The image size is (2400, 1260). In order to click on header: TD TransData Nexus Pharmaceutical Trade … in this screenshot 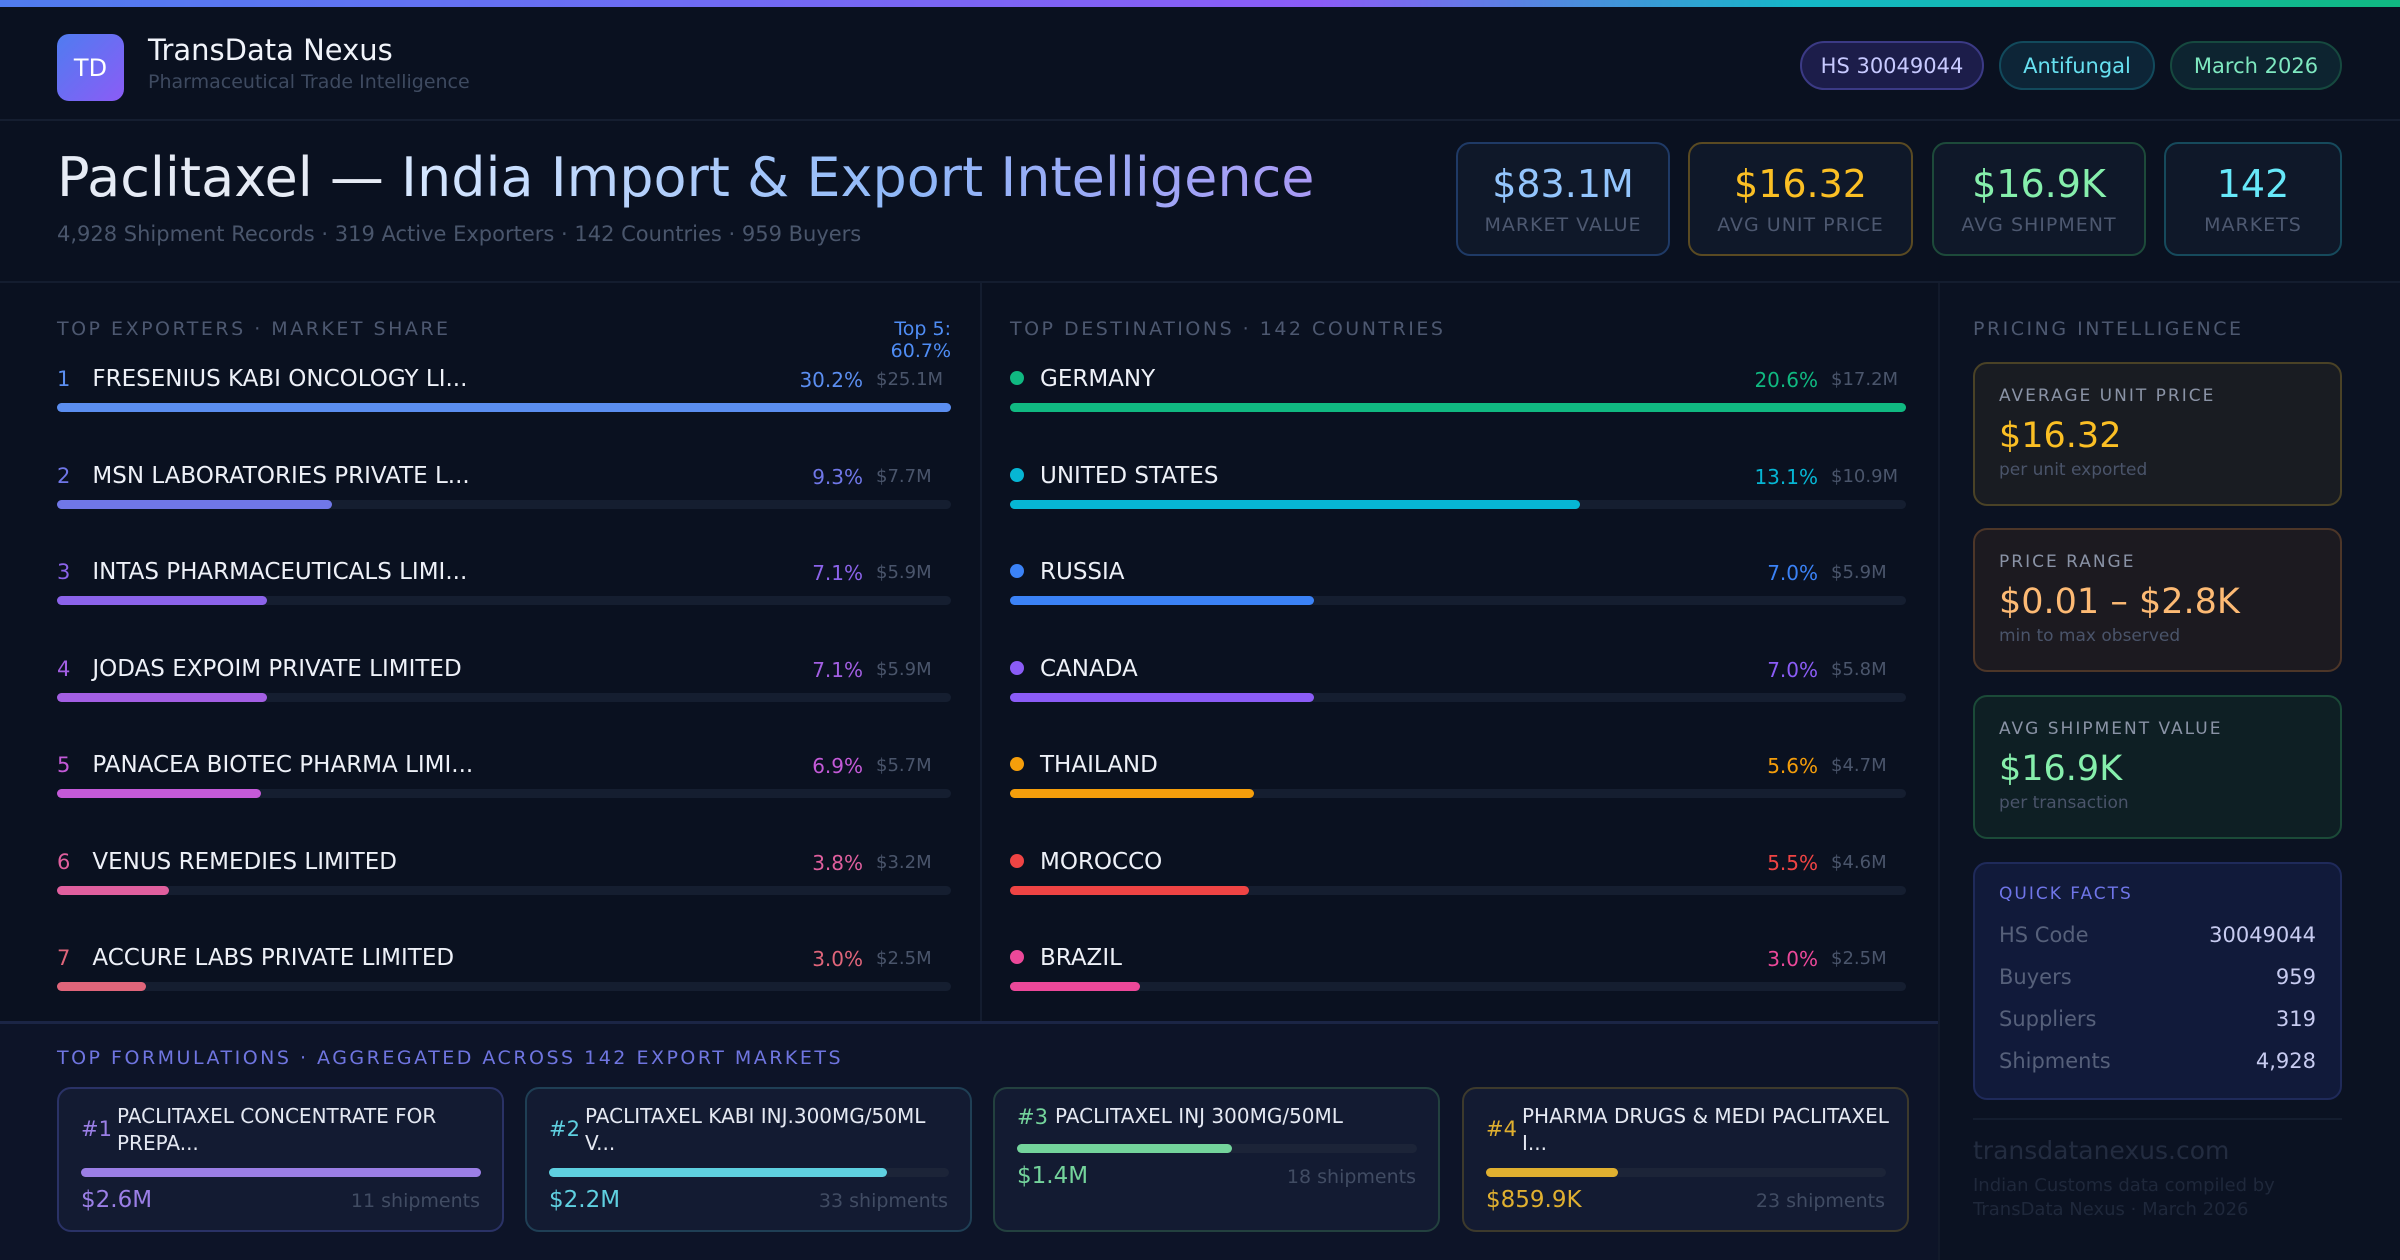, I will do `click(1200, 64)`.